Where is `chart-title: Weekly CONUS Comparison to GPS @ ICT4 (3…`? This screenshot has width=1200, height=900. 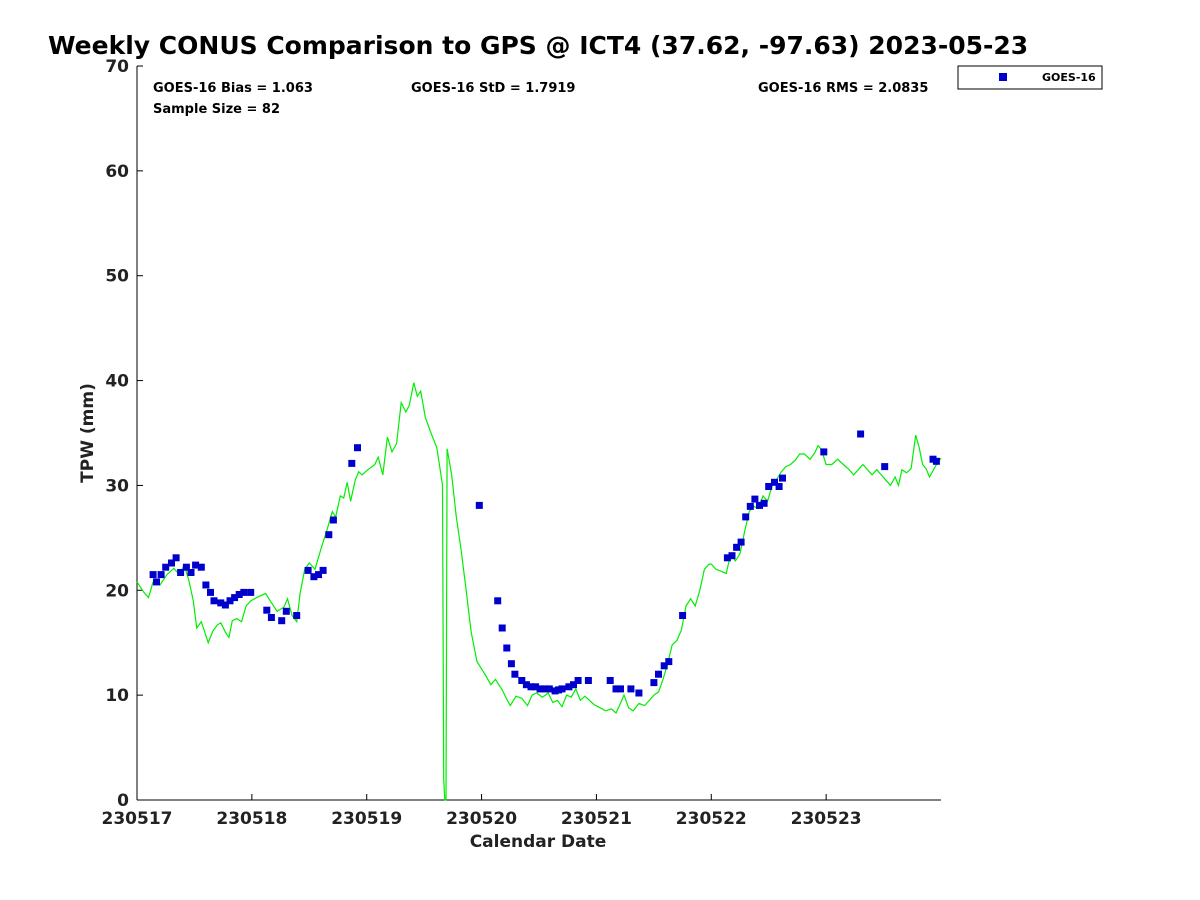
chart-title: Weekly CONUS Comparison to GPS @ ICT4 (3… is located at coordinates (538, 45).